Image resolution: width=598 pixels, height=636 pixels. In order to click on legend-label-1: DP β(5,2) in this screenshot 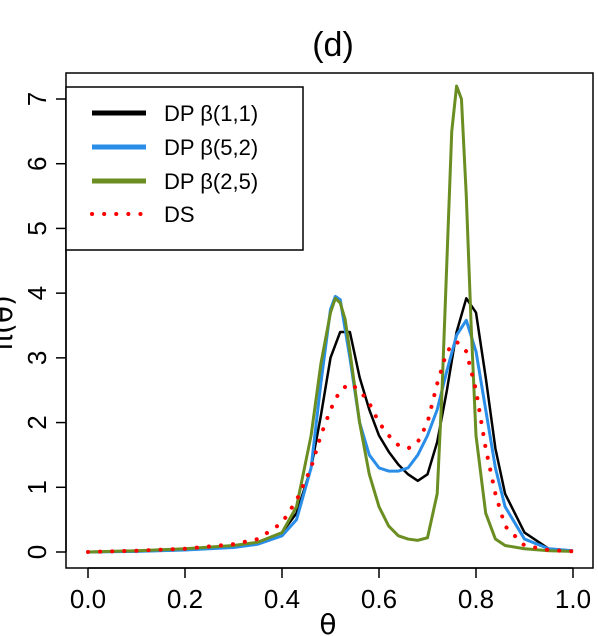, I will do `click(211, 147)`.